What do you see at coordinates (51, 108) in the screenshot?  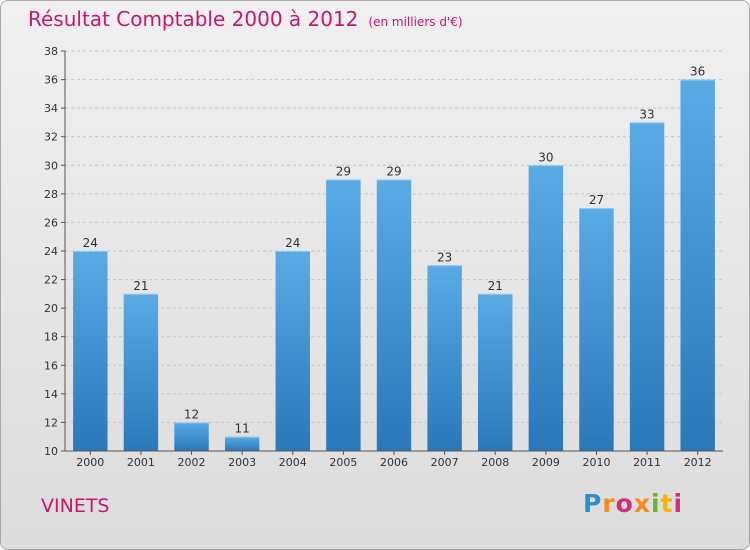 I see `y-tick-label: 34` at bounding box center [51, 108].